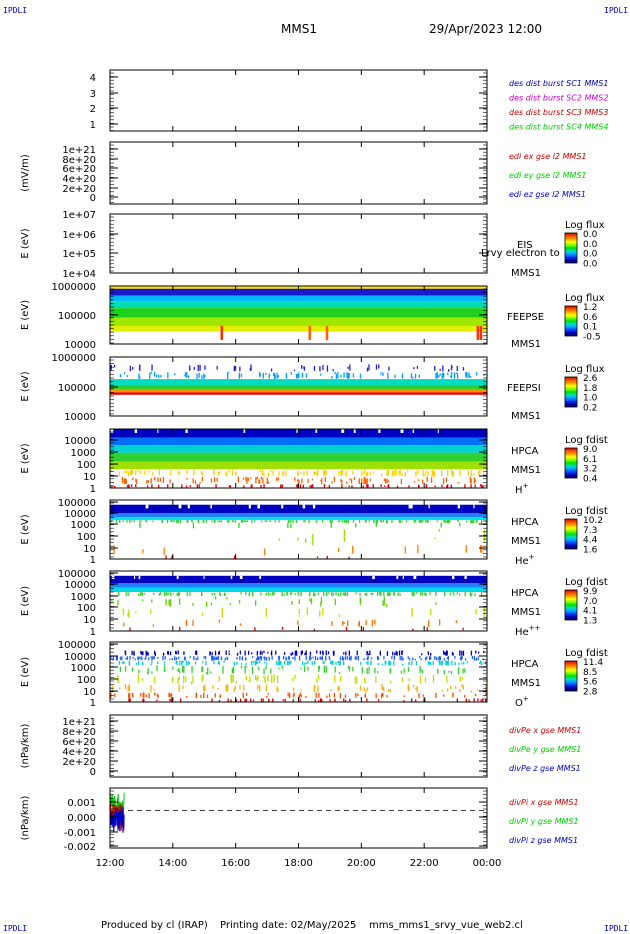 Image resolution: width=630 pixels, height=934 pixels. Describe the element at coordinates (93, 78) in the screenshot. I see `y-tick-label: 4` at that location.